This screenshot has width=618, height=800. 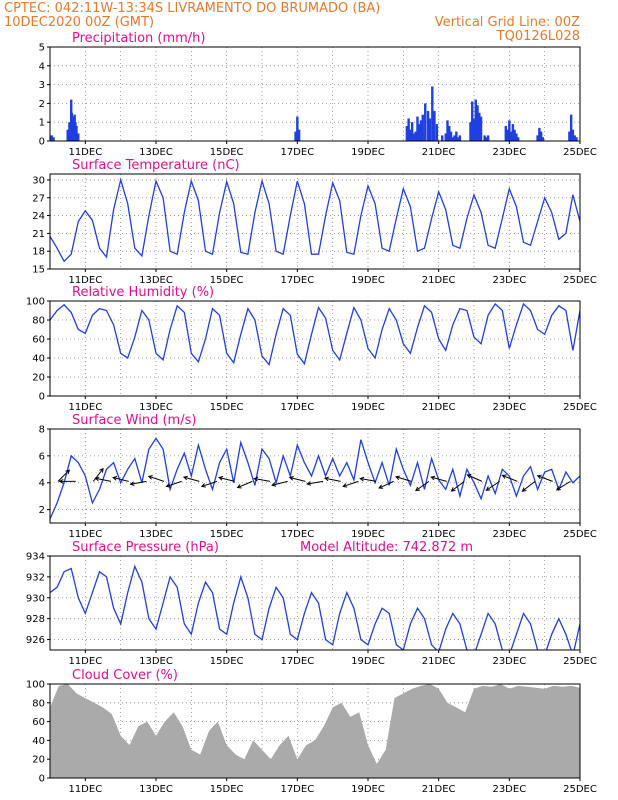 What do you see at coordinates (38, 234) in the screenshot?
I see `y-tick-label: 21` at bounding box center [38, 234].